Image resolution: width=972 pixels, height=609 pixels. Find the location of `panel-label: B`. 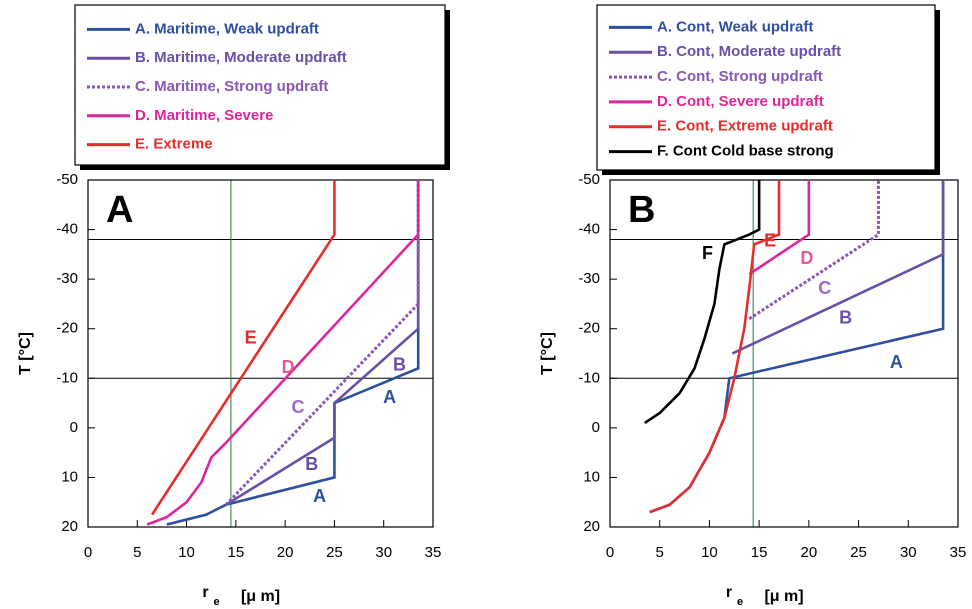

panel-label: B is located at coordinates (641, 210).